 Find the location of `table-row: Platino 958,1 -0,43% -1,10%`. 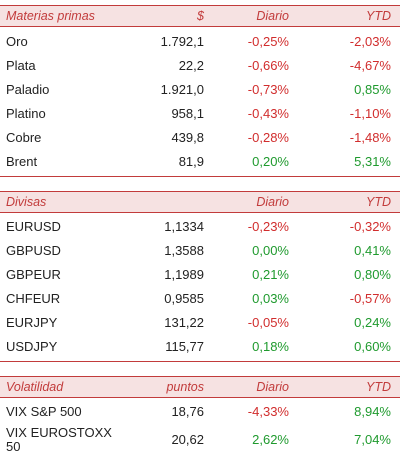

table-row: Platino 958,1 -0,43% -1,10% is located at coordinates (200, 114).